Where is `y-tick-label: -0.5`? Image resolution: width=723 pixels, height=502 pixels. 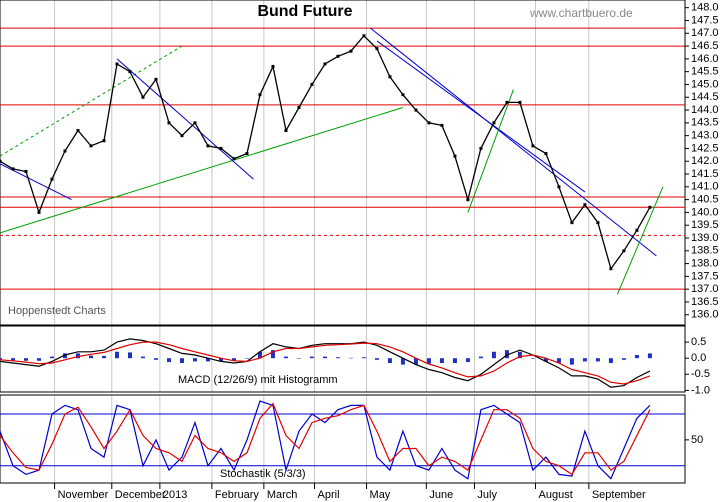
y-tick-label: -0.5 is located at coordinates (700, 374).